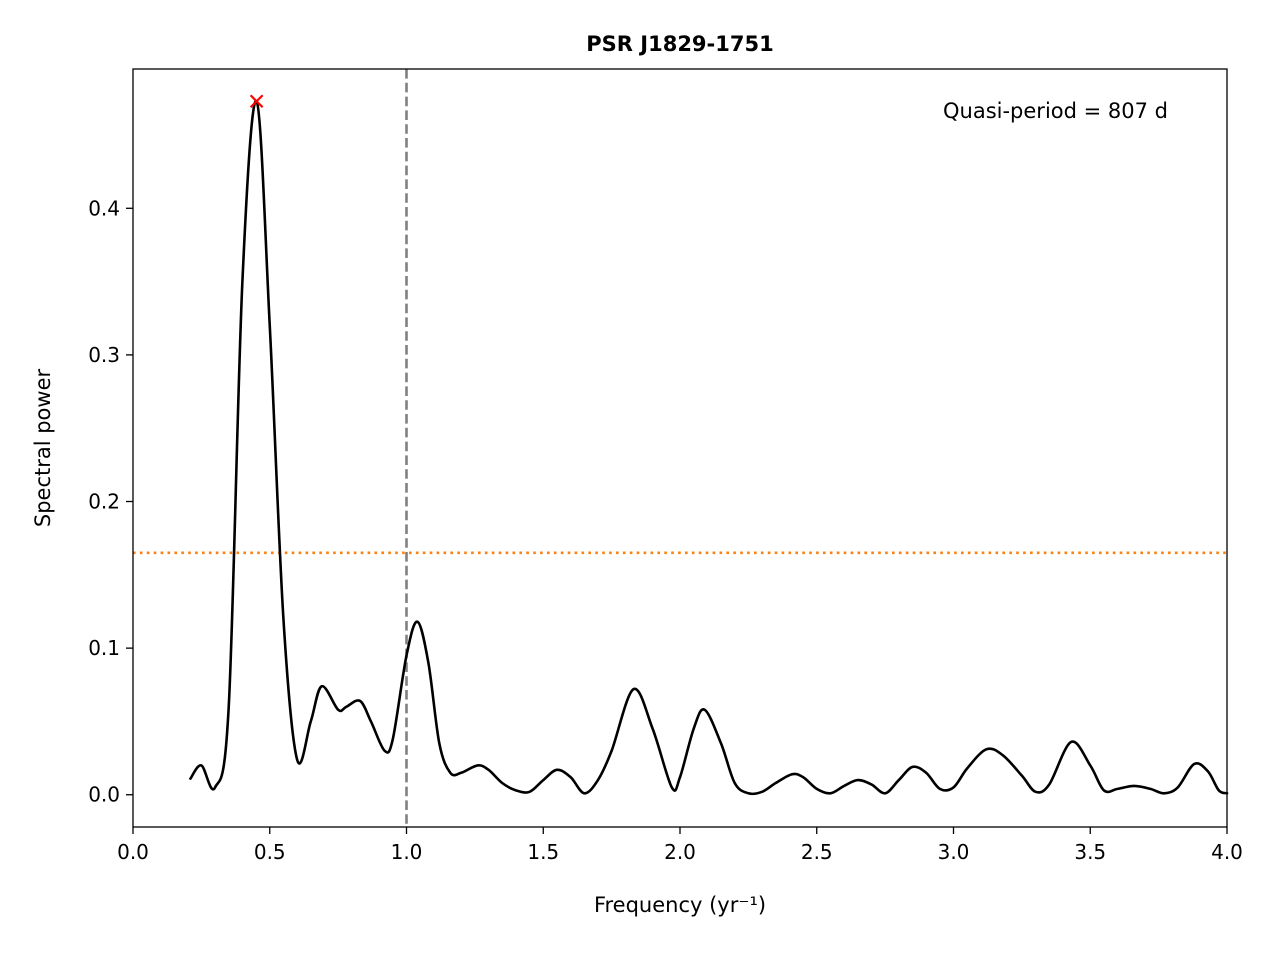 The height and width of the screenshot is (960, 1280). Describe the element at coordinates (543, 852) in the screenshot. I see `x-tick-label: 1.5` at that location.